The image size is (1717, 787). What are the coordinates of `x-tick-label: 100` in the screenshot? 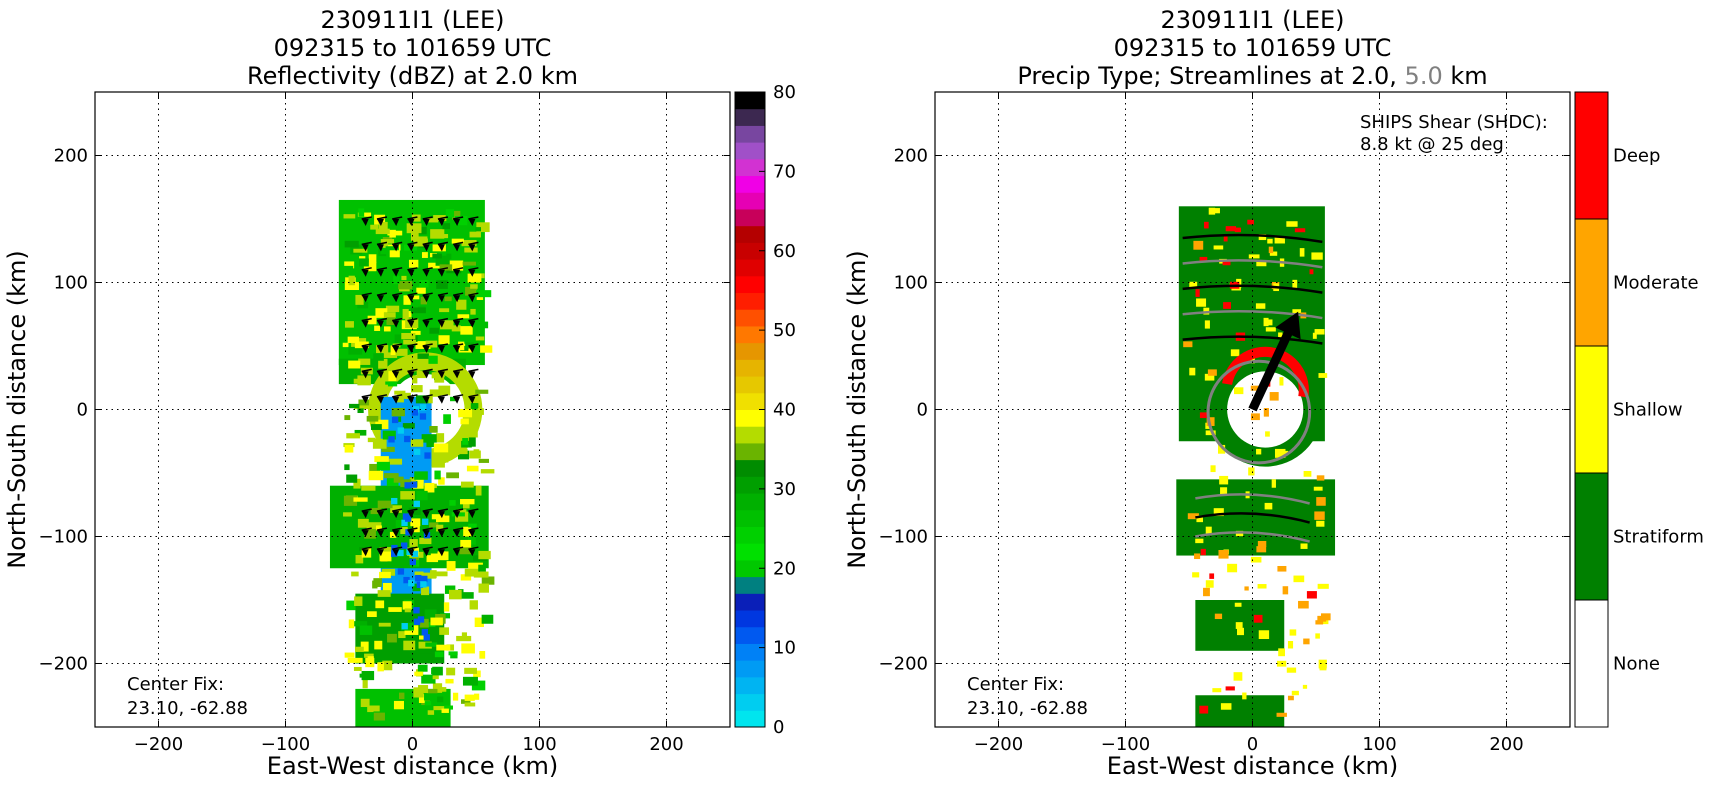 It's located at (539, 744).